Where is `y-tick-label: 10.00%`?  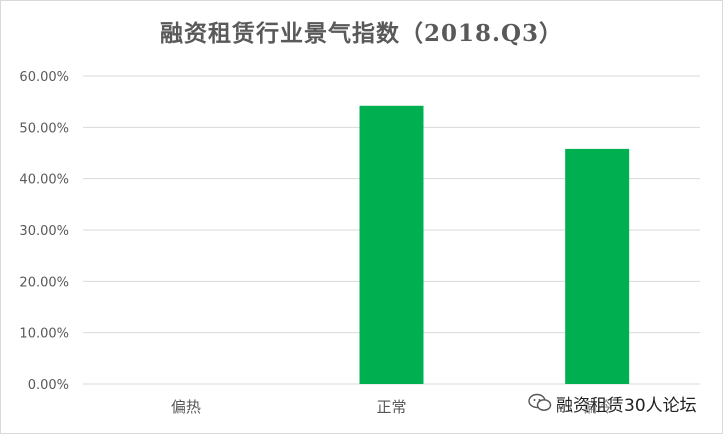 y-tick-label: 10.00% is located at coordinates (44, 334).